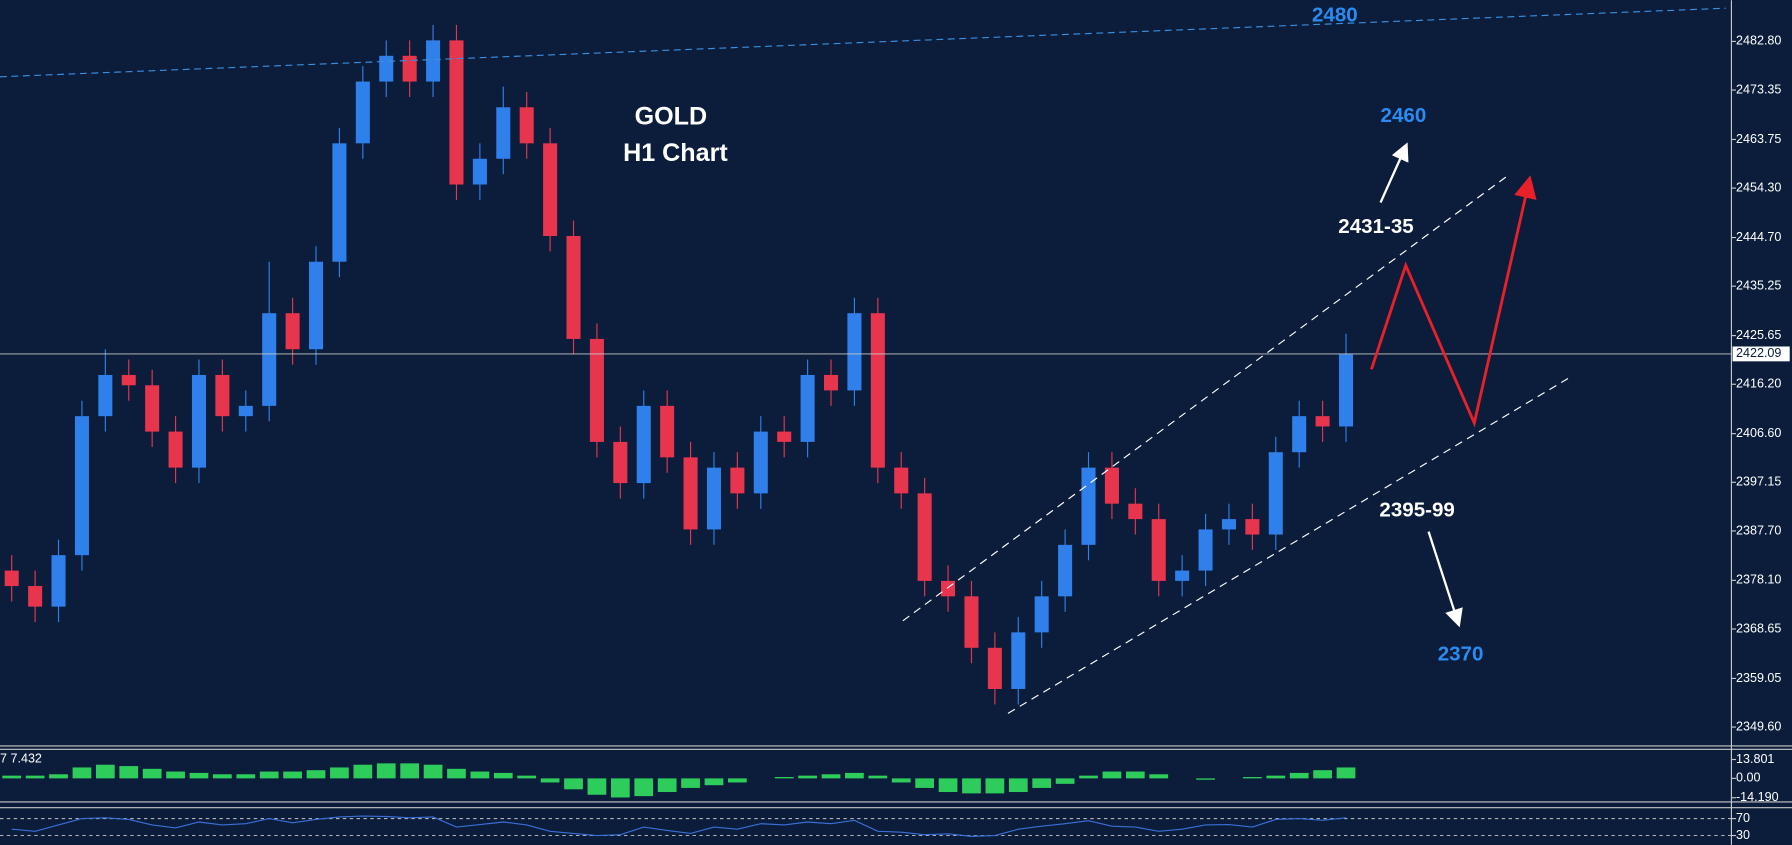  I want to click on annotation: 2480, so click(1335, 15).